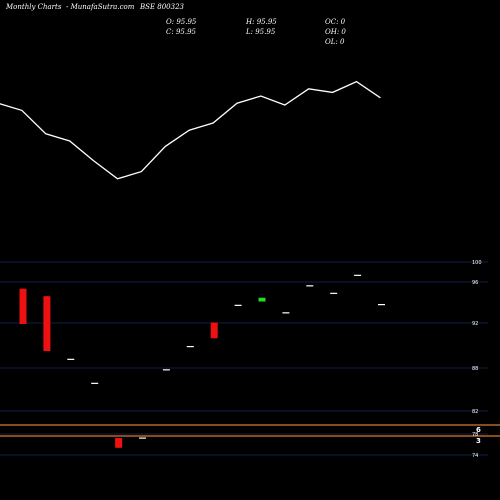  I want to click on y-tick-label: 78, so click(475, 435).